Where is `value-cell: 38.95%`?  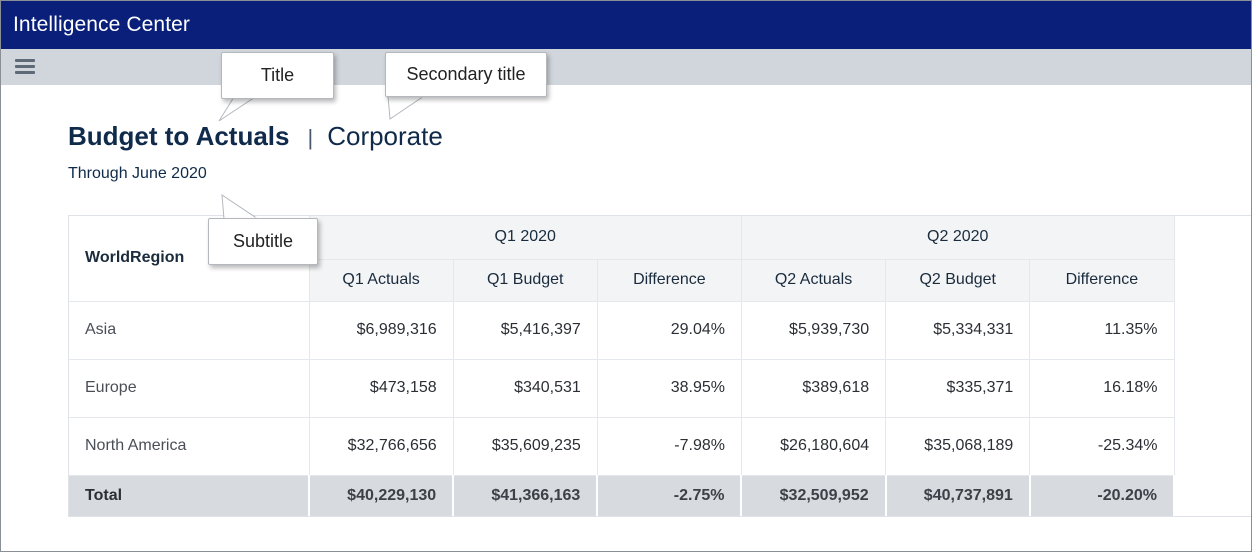
value-cell: 38.95% is located at coordinates (669, 387).